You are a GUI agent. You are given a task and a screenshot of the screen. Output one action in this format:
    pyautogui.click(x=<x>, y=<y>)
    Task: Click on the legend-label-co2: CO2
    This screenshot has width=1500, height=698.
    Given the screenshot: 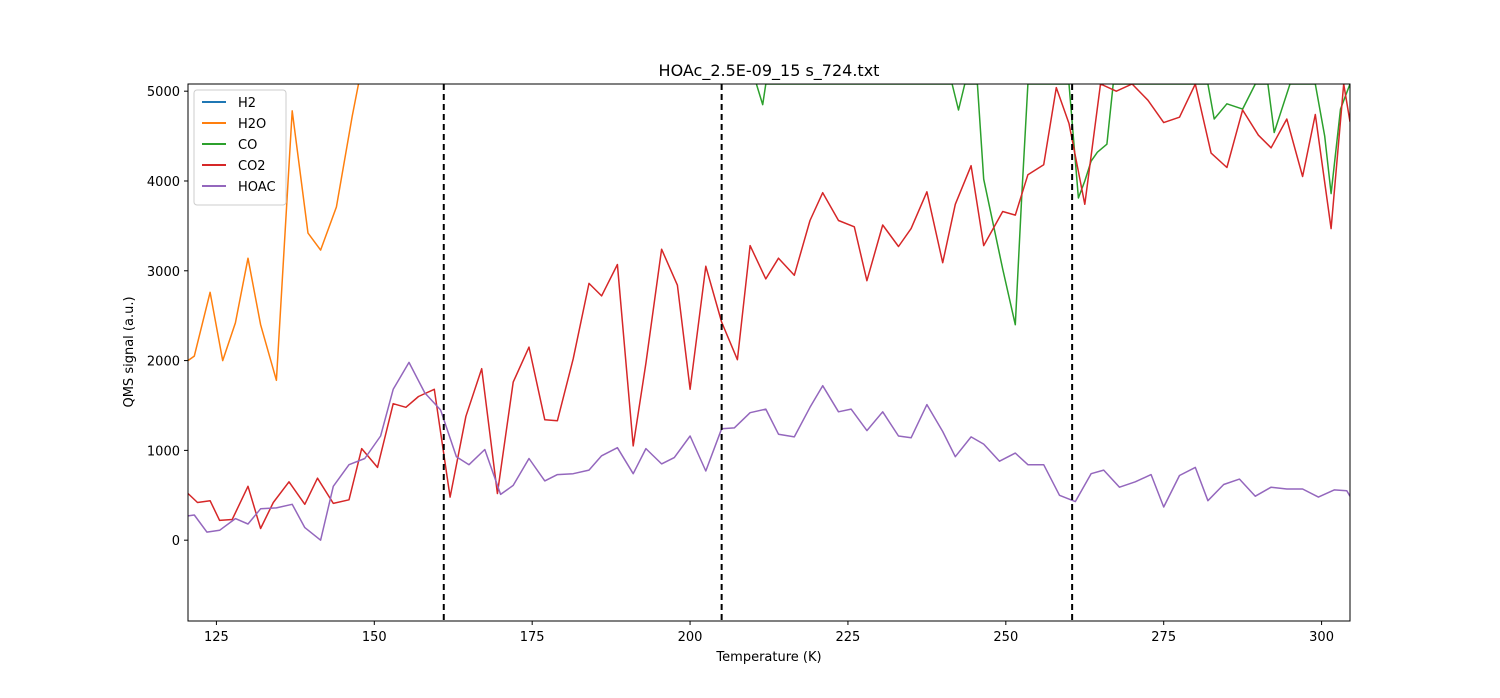 What is the action you would take?
    pyautogui.click(x=252, y=166)
    